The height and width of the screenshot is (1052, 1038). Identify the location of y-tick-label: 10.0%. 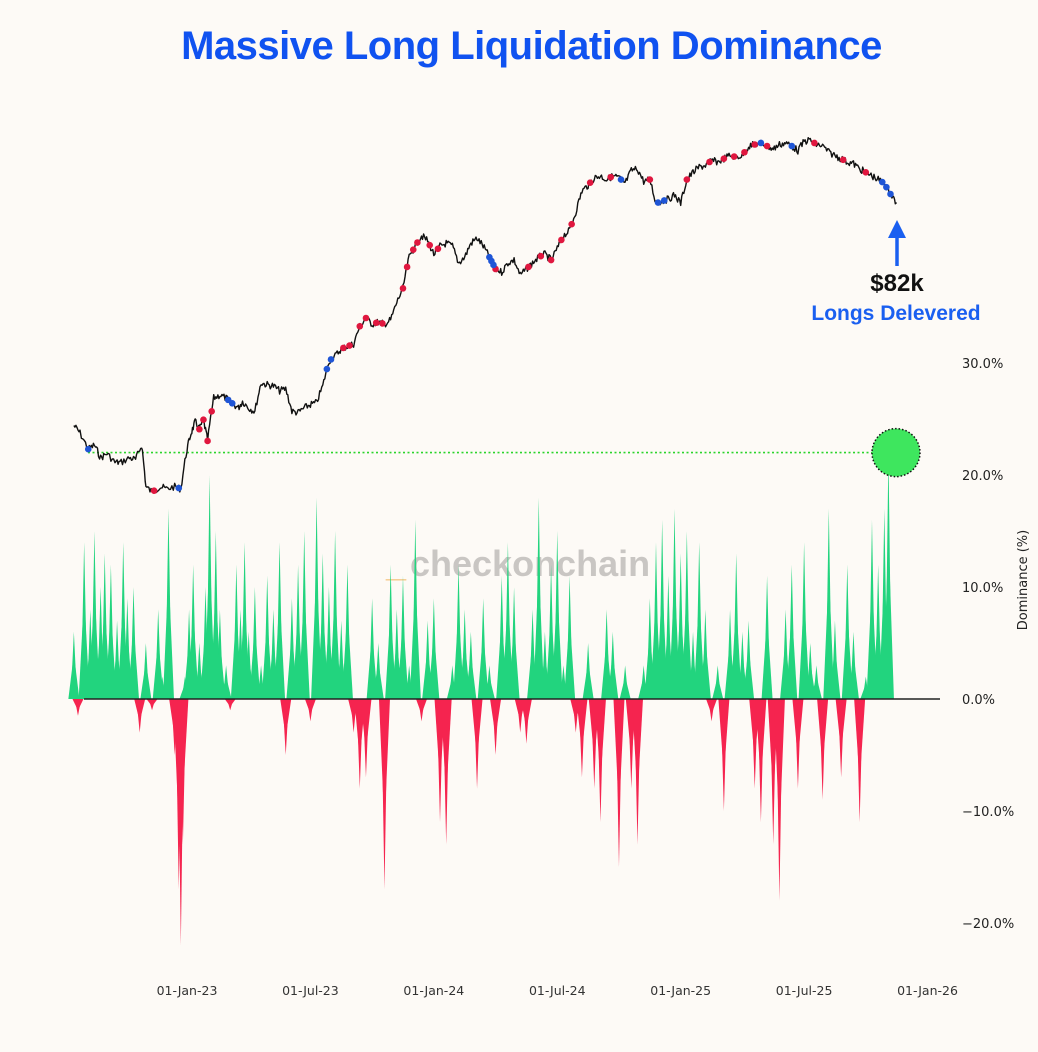
(982, 588).